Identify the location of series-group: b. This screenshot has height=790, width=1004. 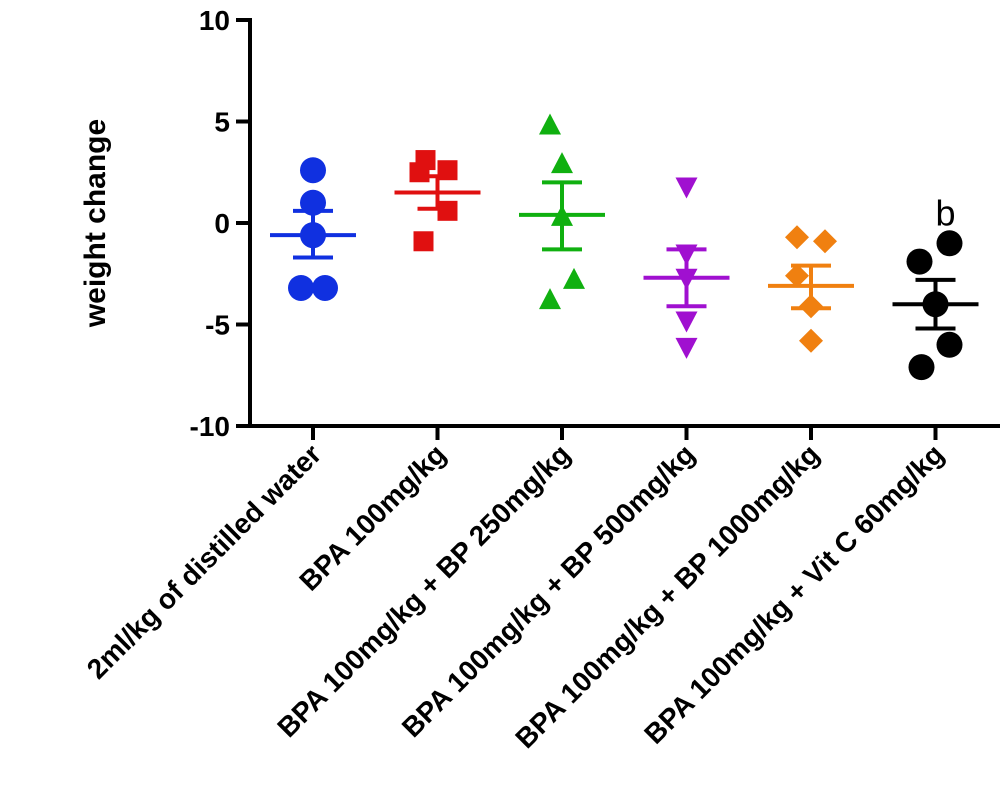
(935, 286).